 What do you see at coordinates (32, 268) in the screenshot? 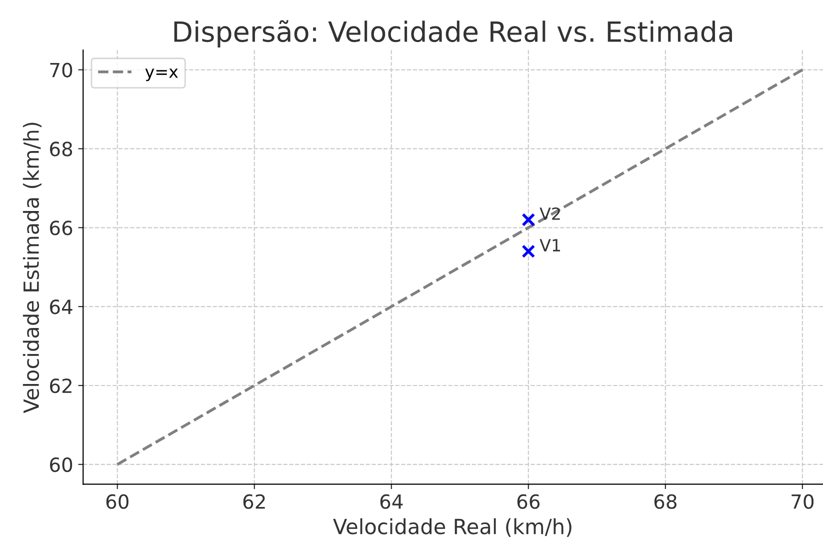
I see `y-axis-title: Velocidade Estimada (km/h)` at bounding box center [32, 268].